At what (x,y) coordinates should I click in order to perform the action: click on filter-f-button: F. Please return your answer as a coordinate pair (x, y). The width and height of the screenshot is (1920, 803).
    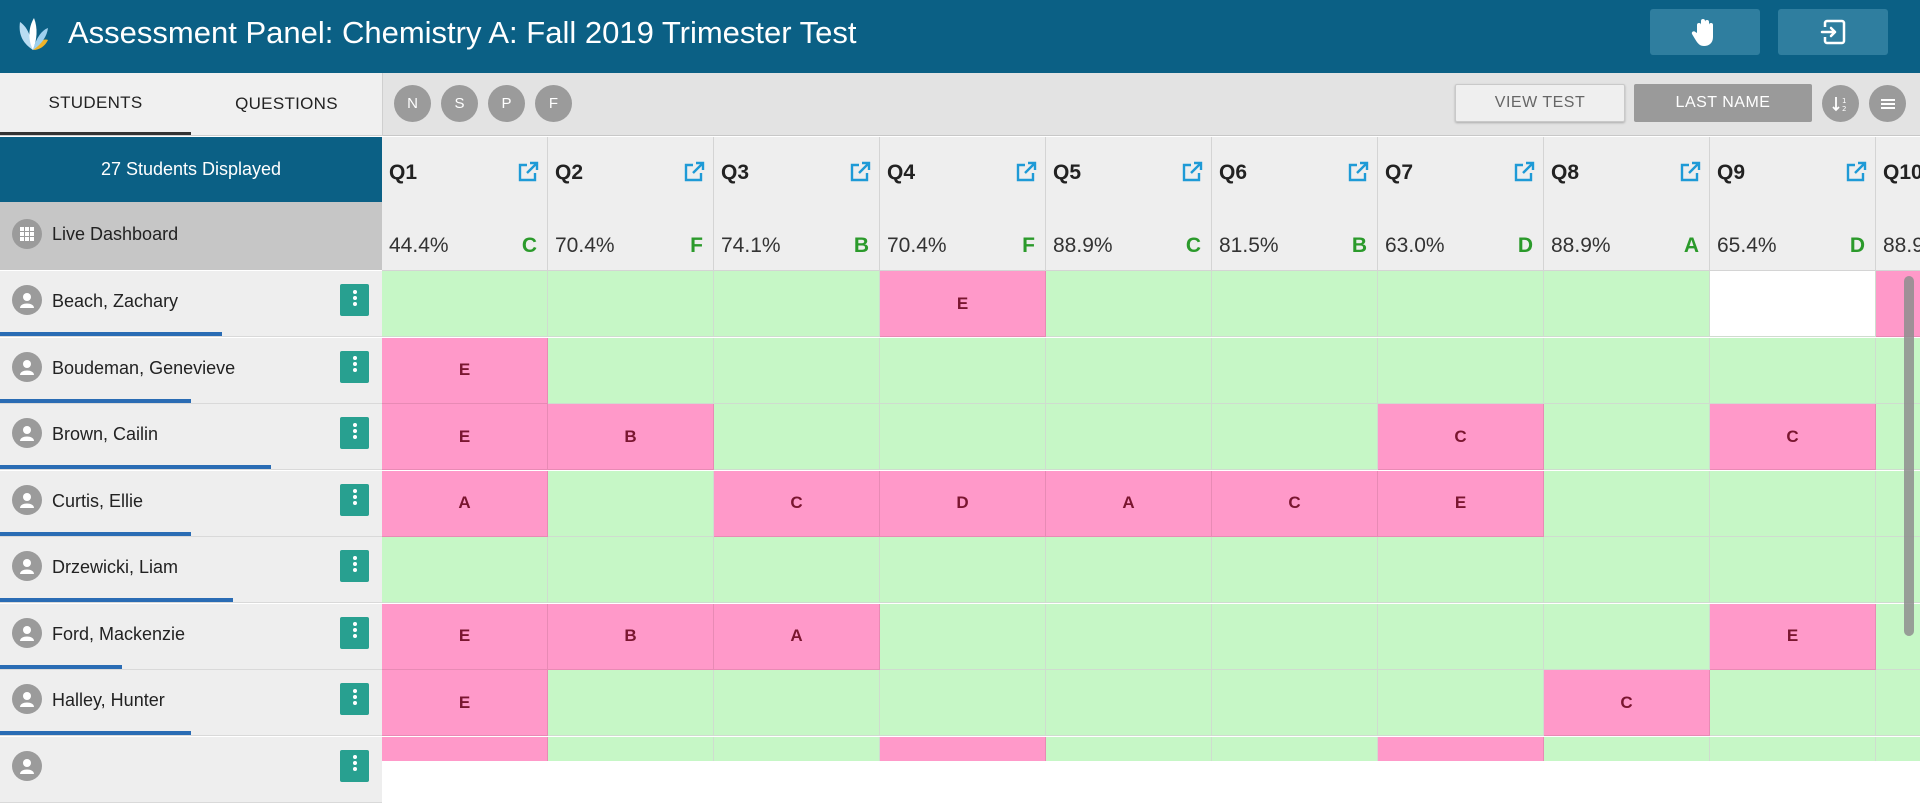
    Looking at the image, I should click on (553, 103).